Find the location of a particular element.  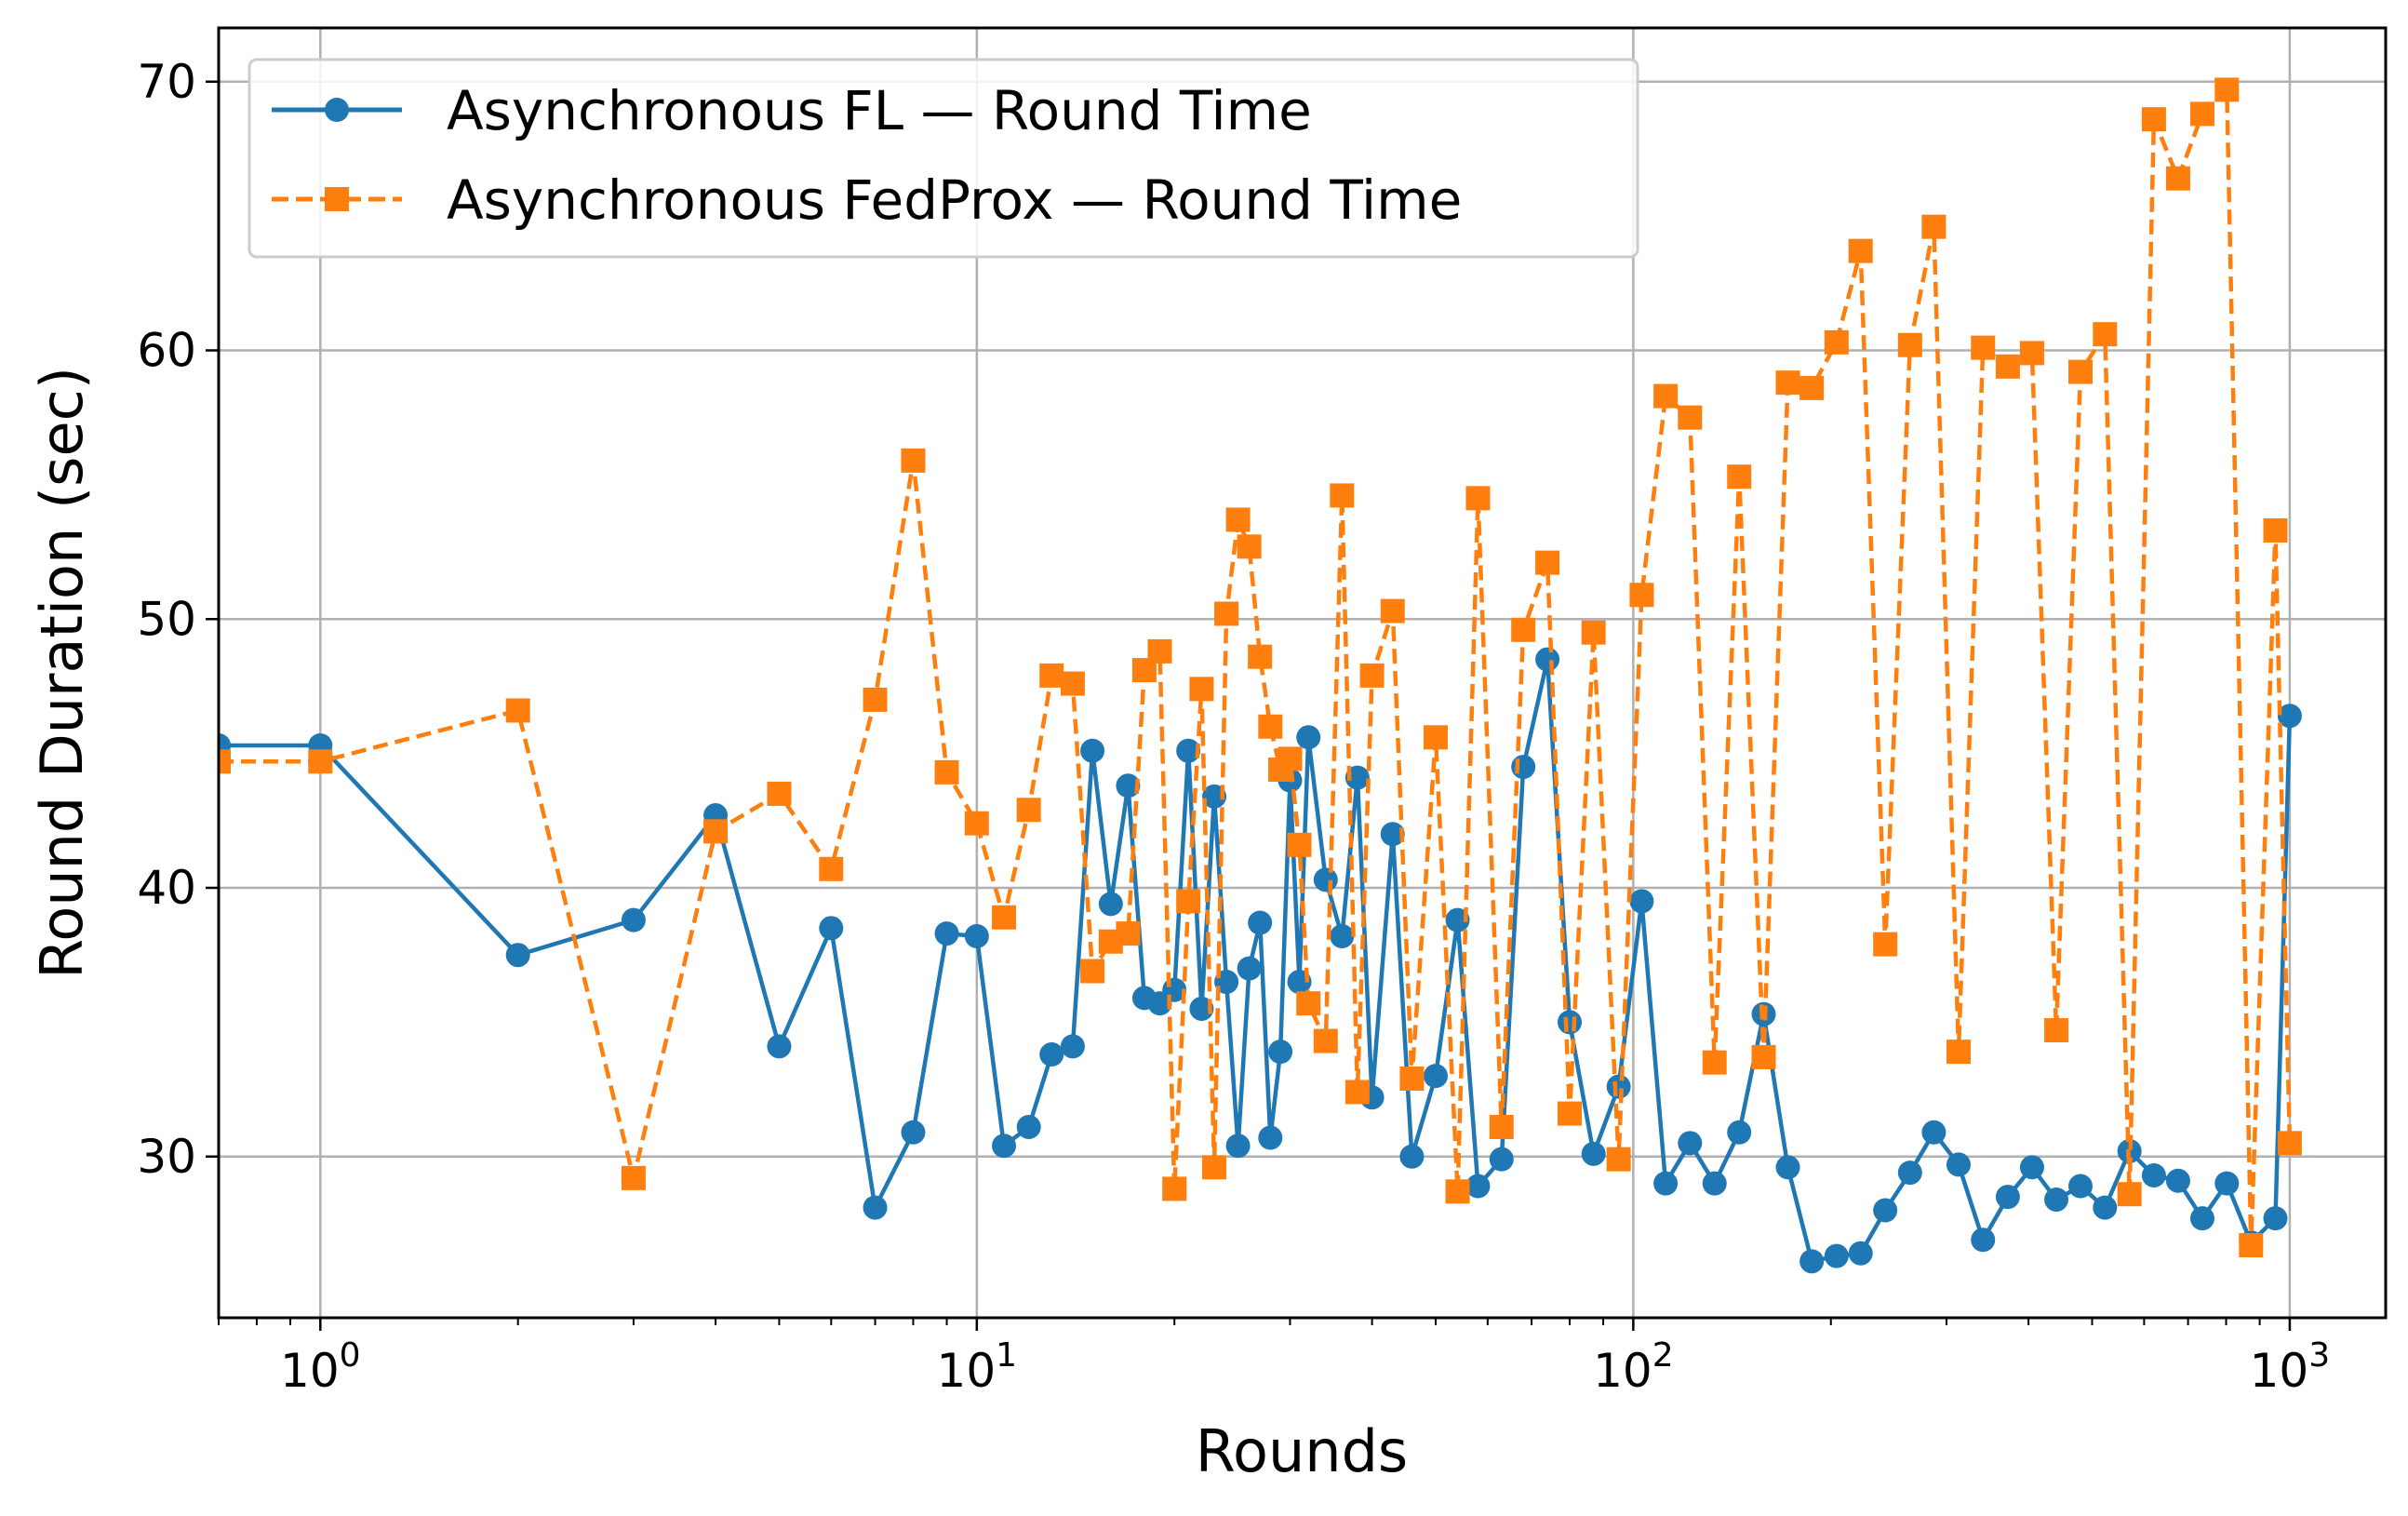

legend-entry-fl: Asynchronous FL — Round Time is located at coordinates (792, 110).